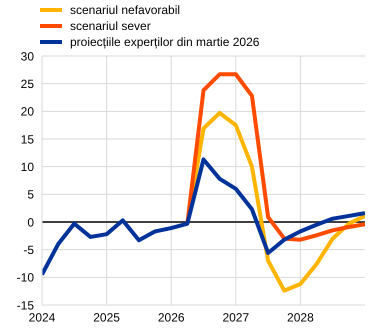 Image resolution: width=373 pixels, height=330 pixels. I want to click on y-tick-label: 25, so click(27, 83).